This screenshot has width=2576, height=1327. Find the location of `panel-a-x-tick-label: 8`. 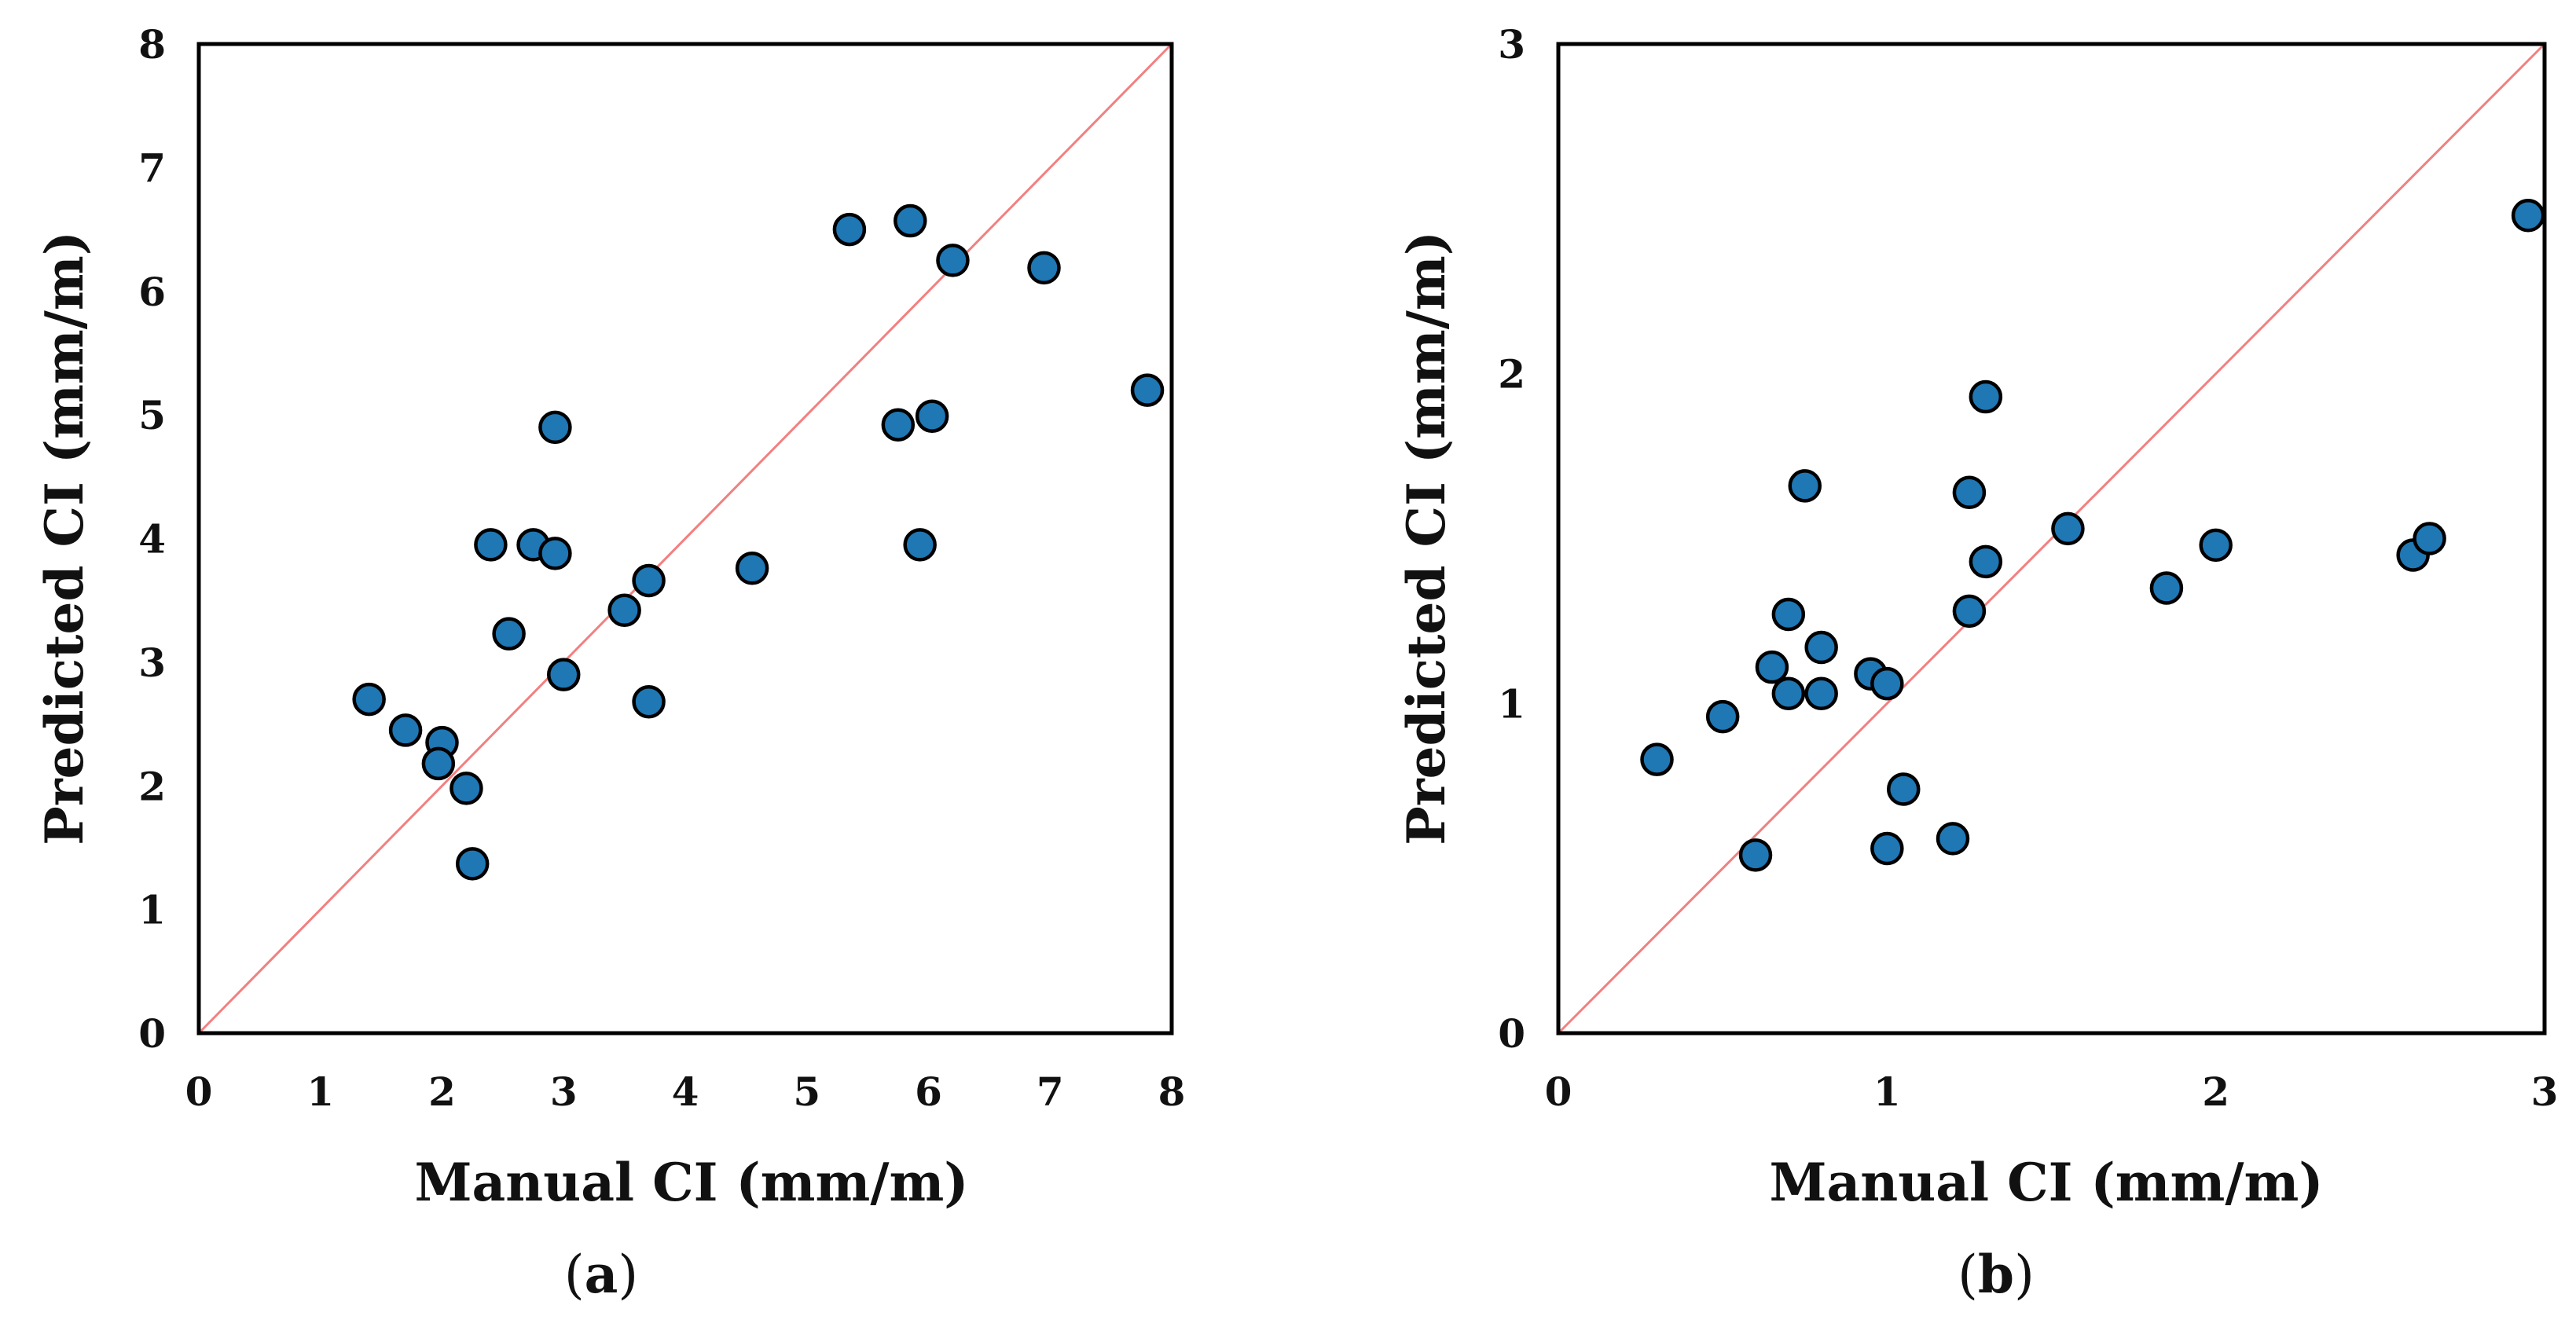

panel-a-x-tick-label: 8 is located at coordinates (1172, 1092).